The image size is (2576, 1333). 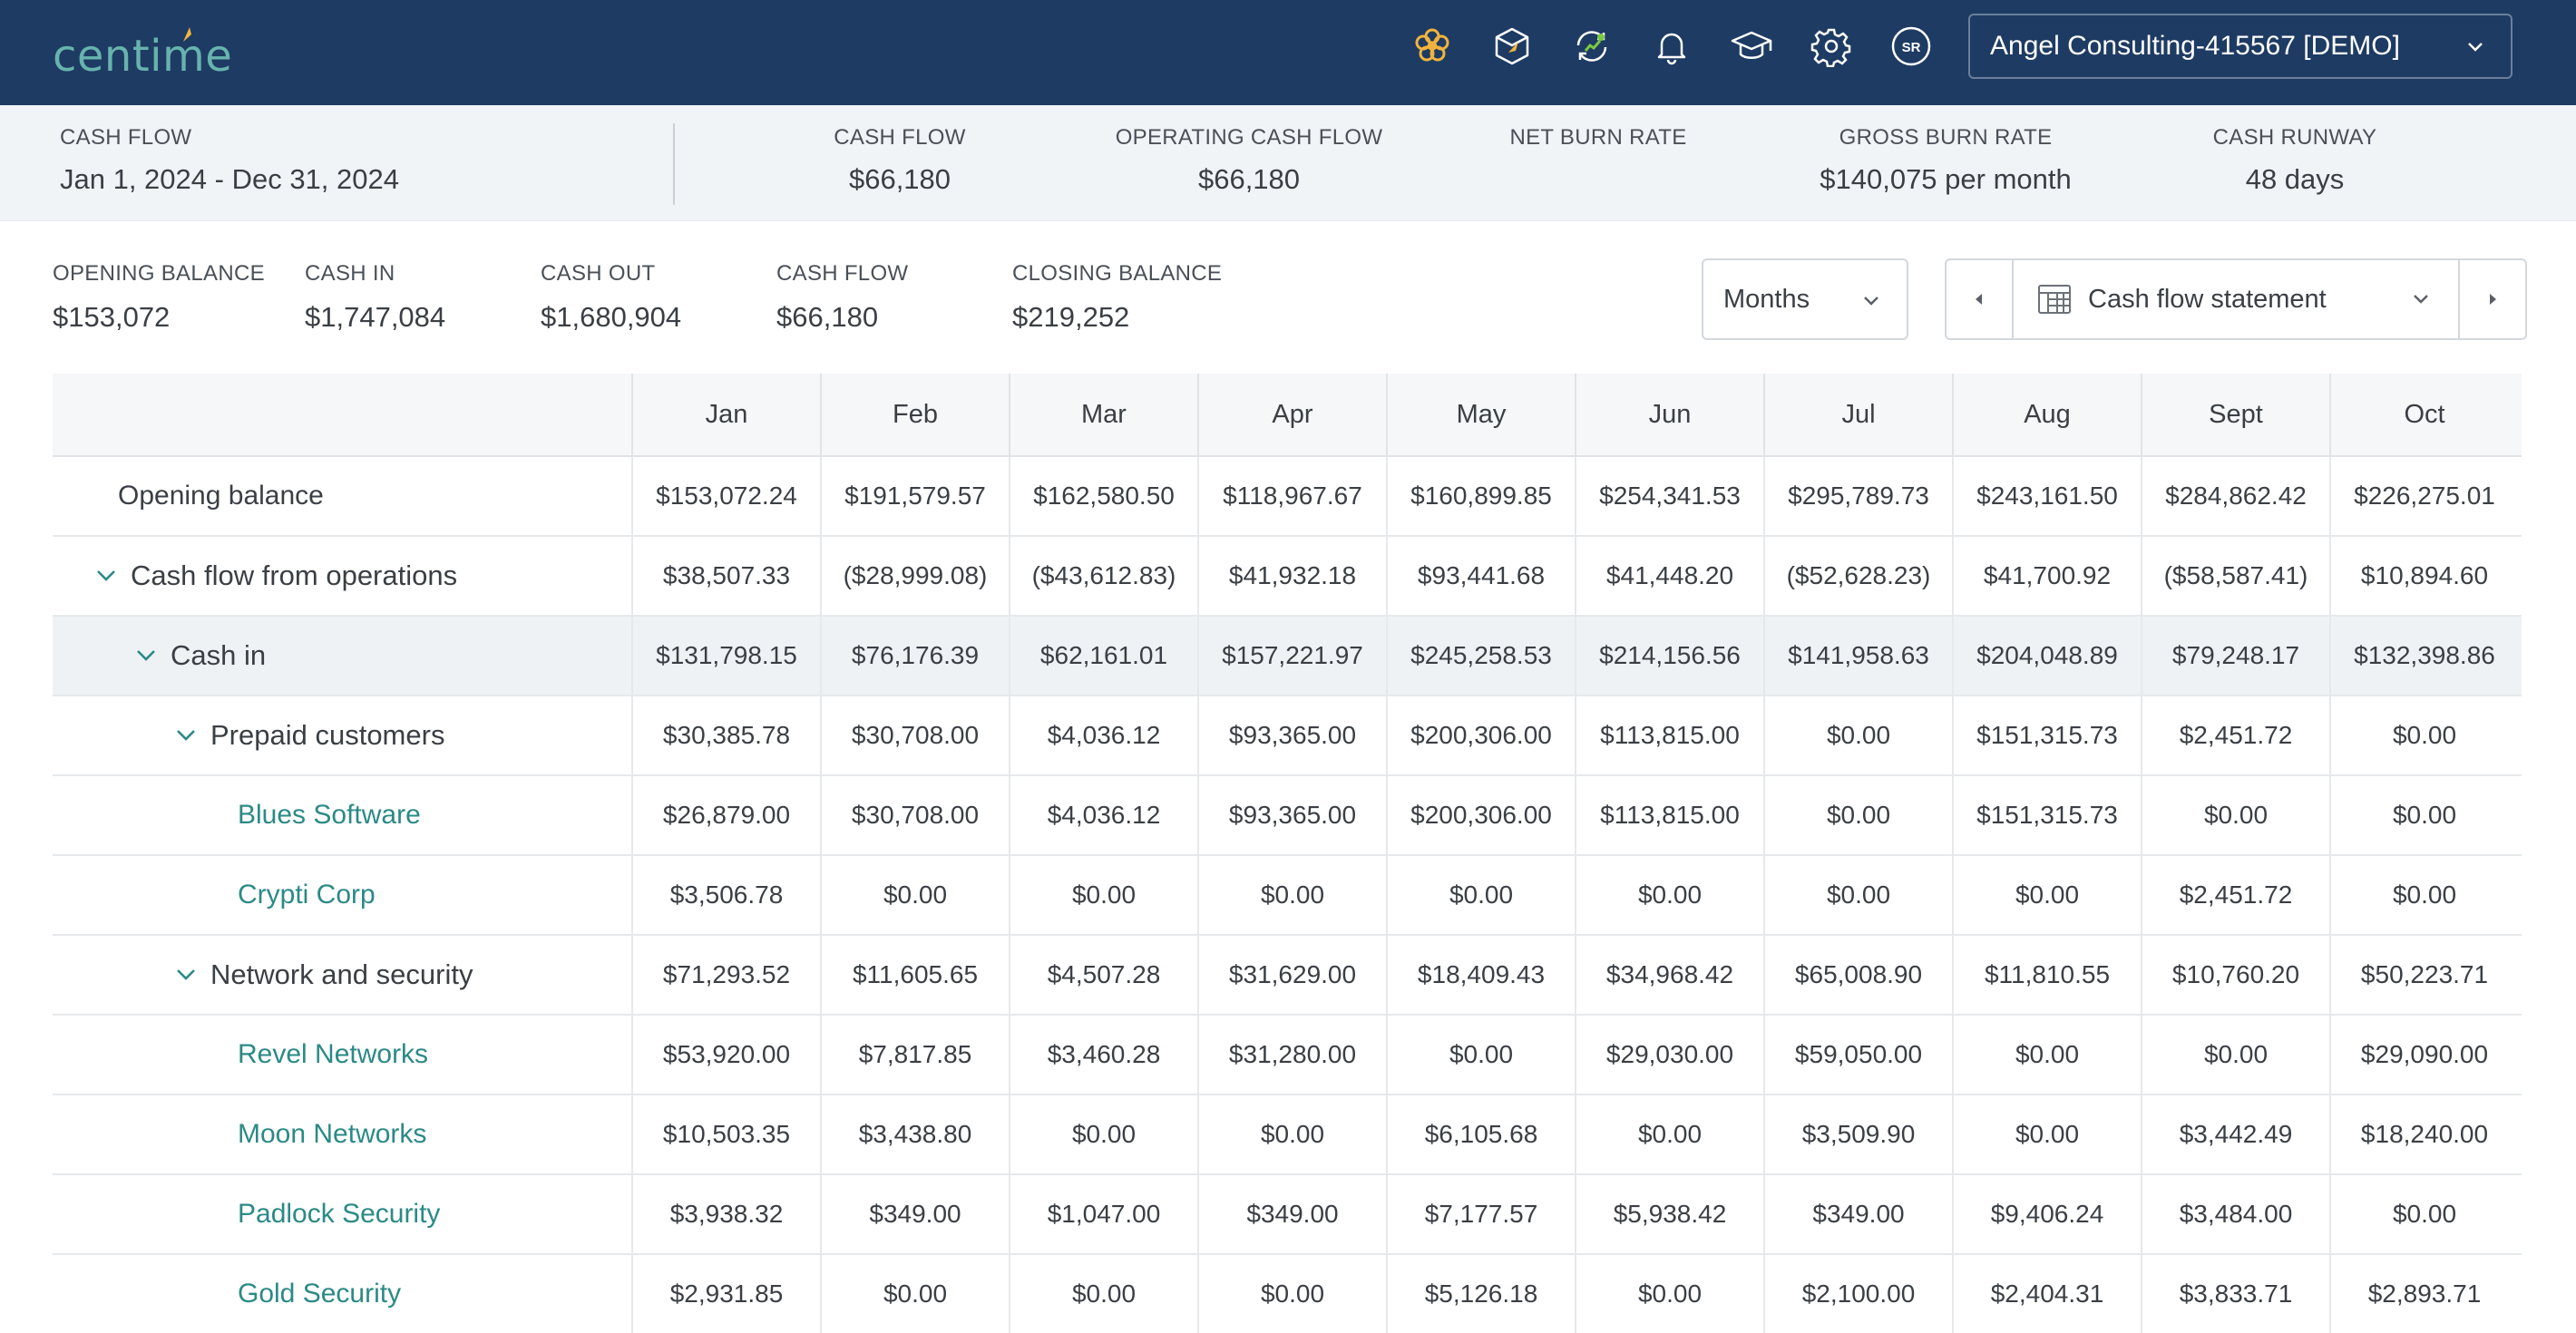 I want to click on table-cell: $18,240.00, so click(x=2423, y=1134).